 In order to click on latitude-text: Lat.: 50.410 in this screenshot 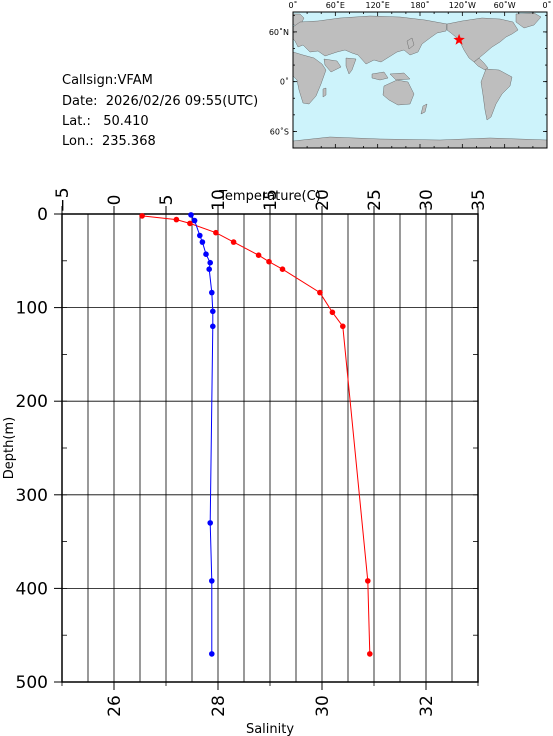, I will do `click(105, 121)`.